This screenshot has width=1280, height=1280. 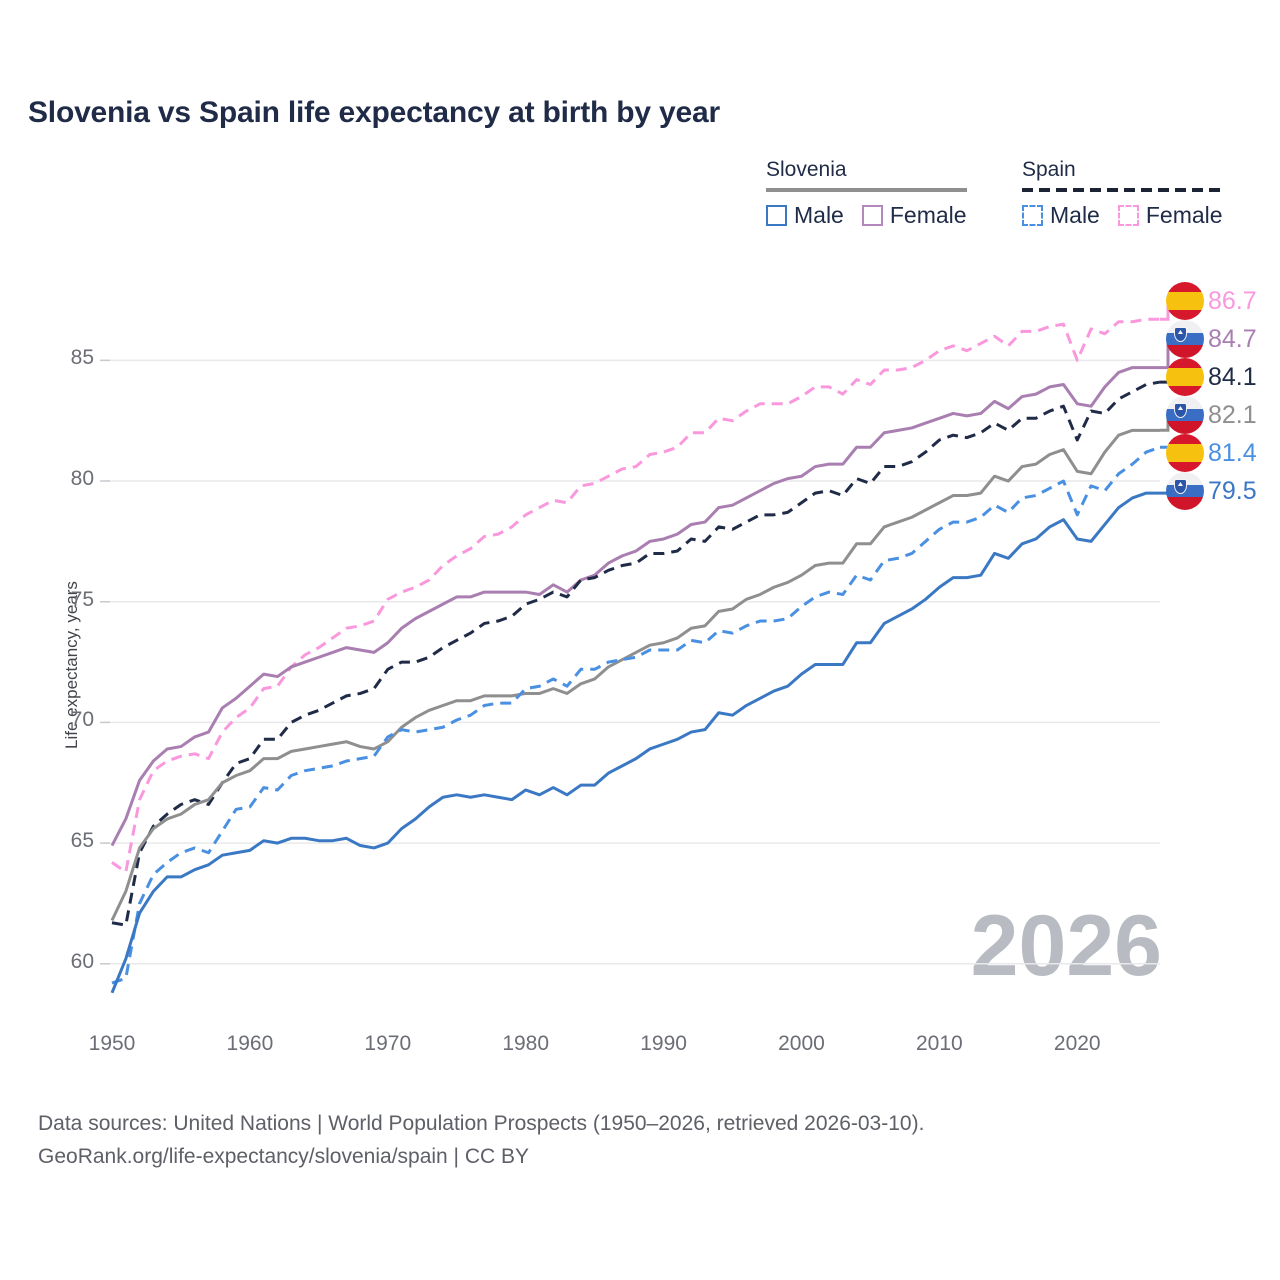 What do you see at coordinates (82, 720) in the screenshot?
I see `y-axis-tick: 70` at bounding box center [82, 720].